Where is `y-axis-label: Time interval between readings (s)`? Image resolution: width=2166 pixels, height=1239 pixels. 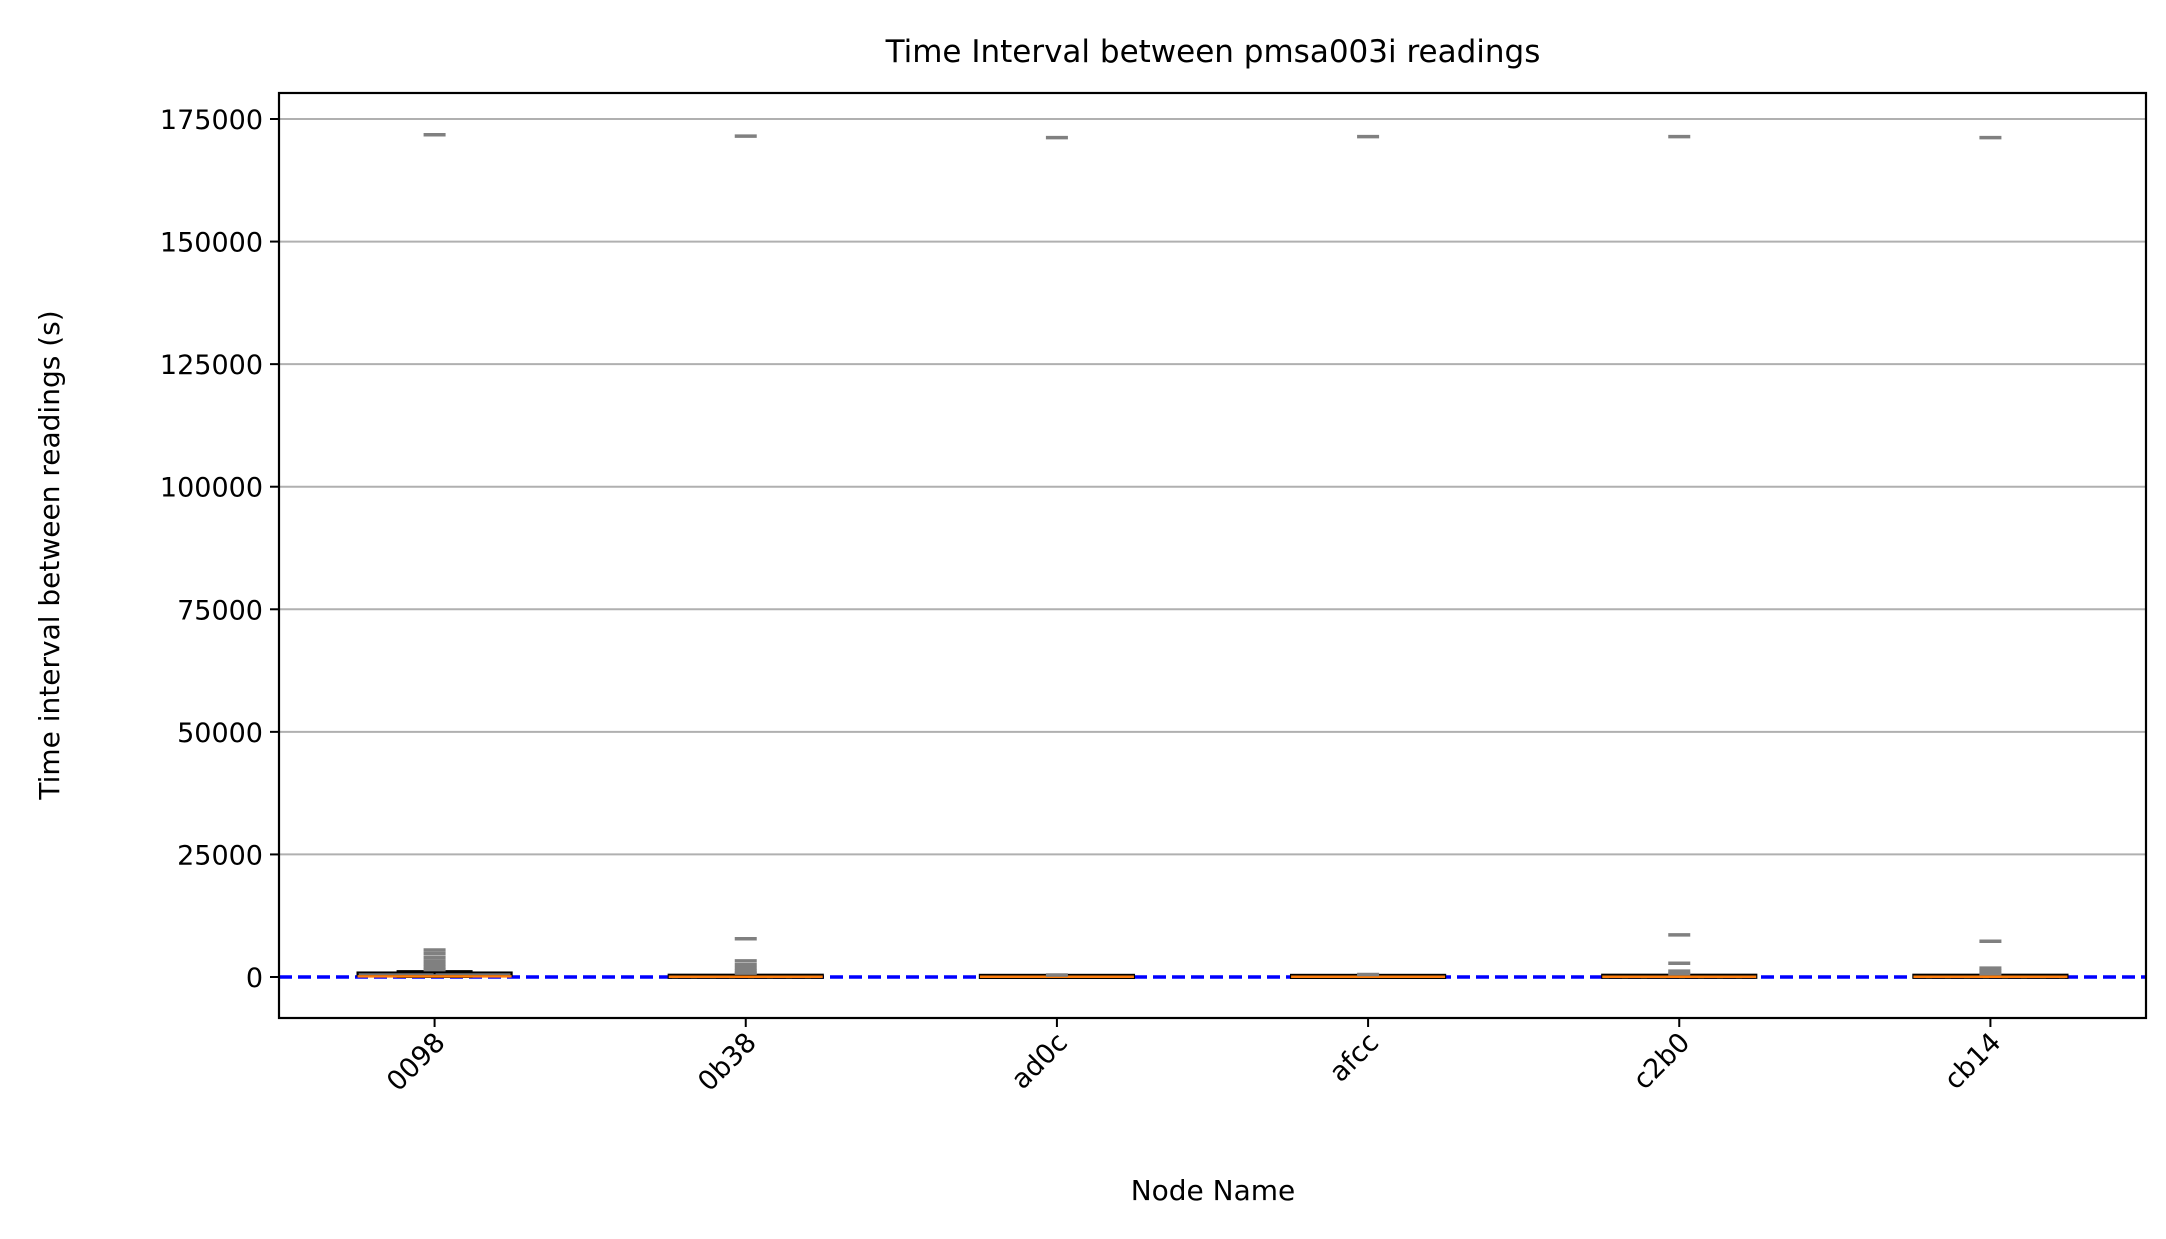 y-axis-label: Time interval between readings (s) is located at coordinates (49, 555).